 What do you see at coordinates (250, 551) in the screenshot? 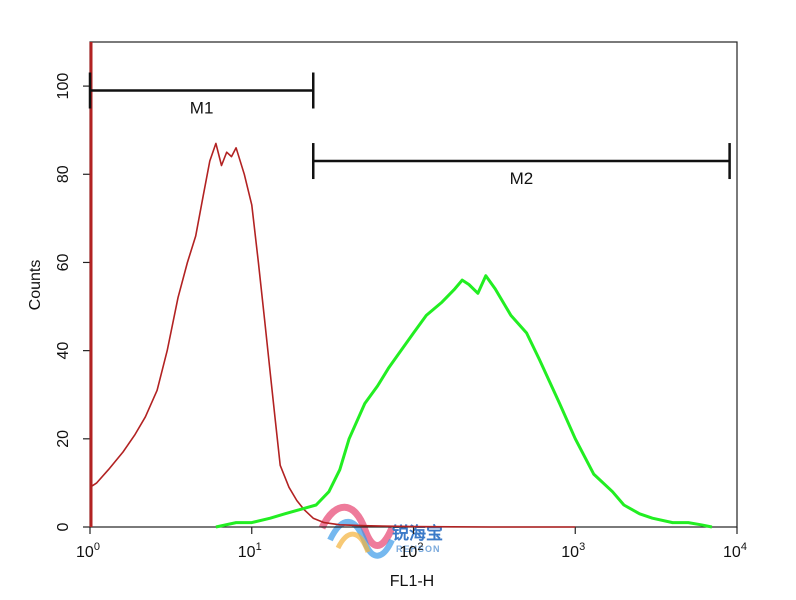
I see `x-tick-label: 10¹` at bounding box center [250, 551].